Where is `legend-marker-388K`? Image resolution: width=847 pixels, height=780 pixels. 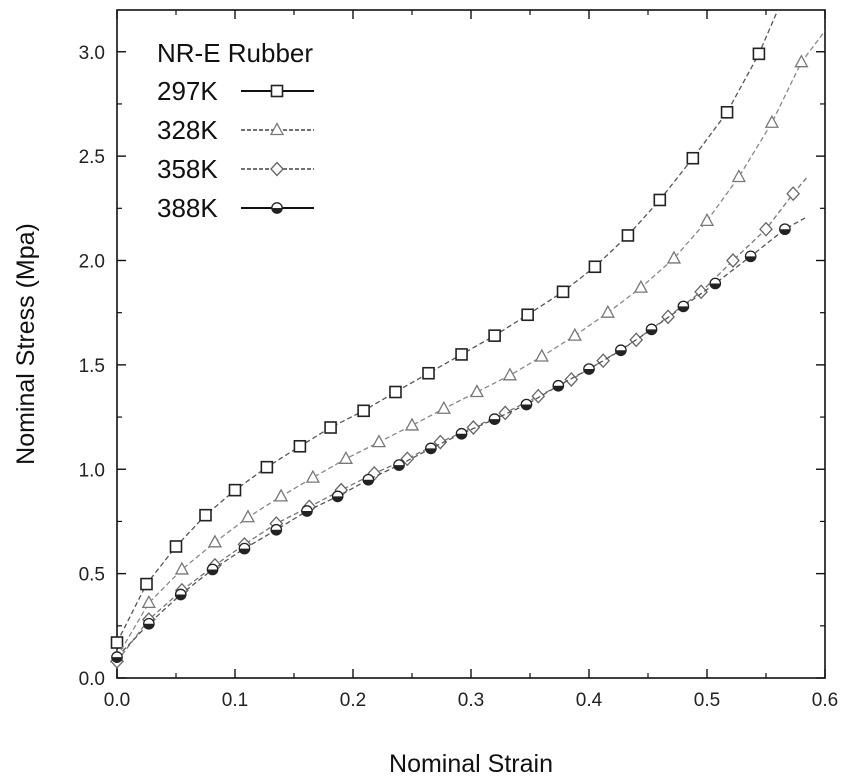
legend-marker-388K is located at coordinates (277, 208).